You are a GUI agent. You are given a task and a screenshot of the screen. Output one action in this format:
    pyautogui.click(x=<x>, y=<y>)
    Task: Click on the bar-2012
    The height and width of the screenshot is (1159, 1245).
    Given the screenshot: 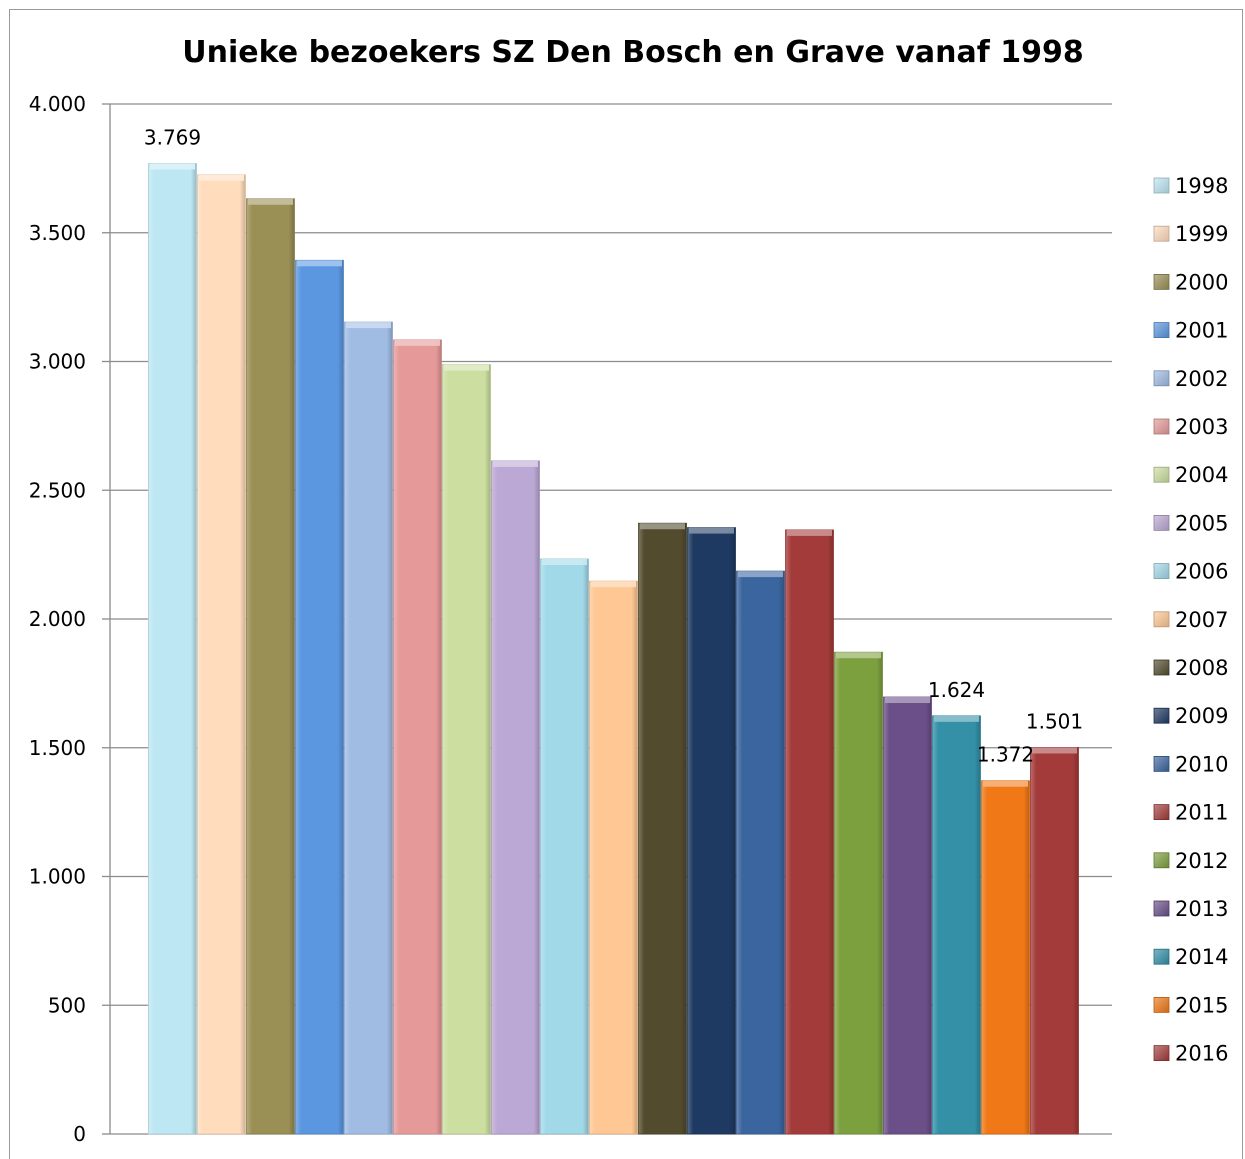 What is the action you would take?
    pyautogui.click(x=858, y=893)
    